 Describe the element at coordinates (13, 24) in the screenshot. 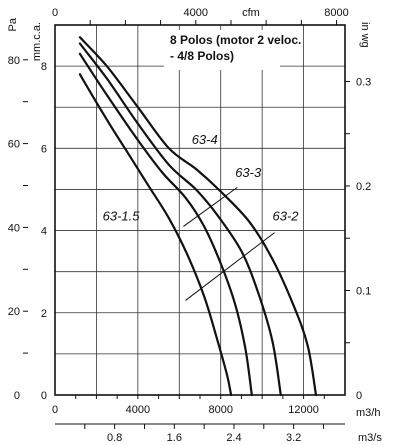

I see `unit-pa: Pa` at that location.